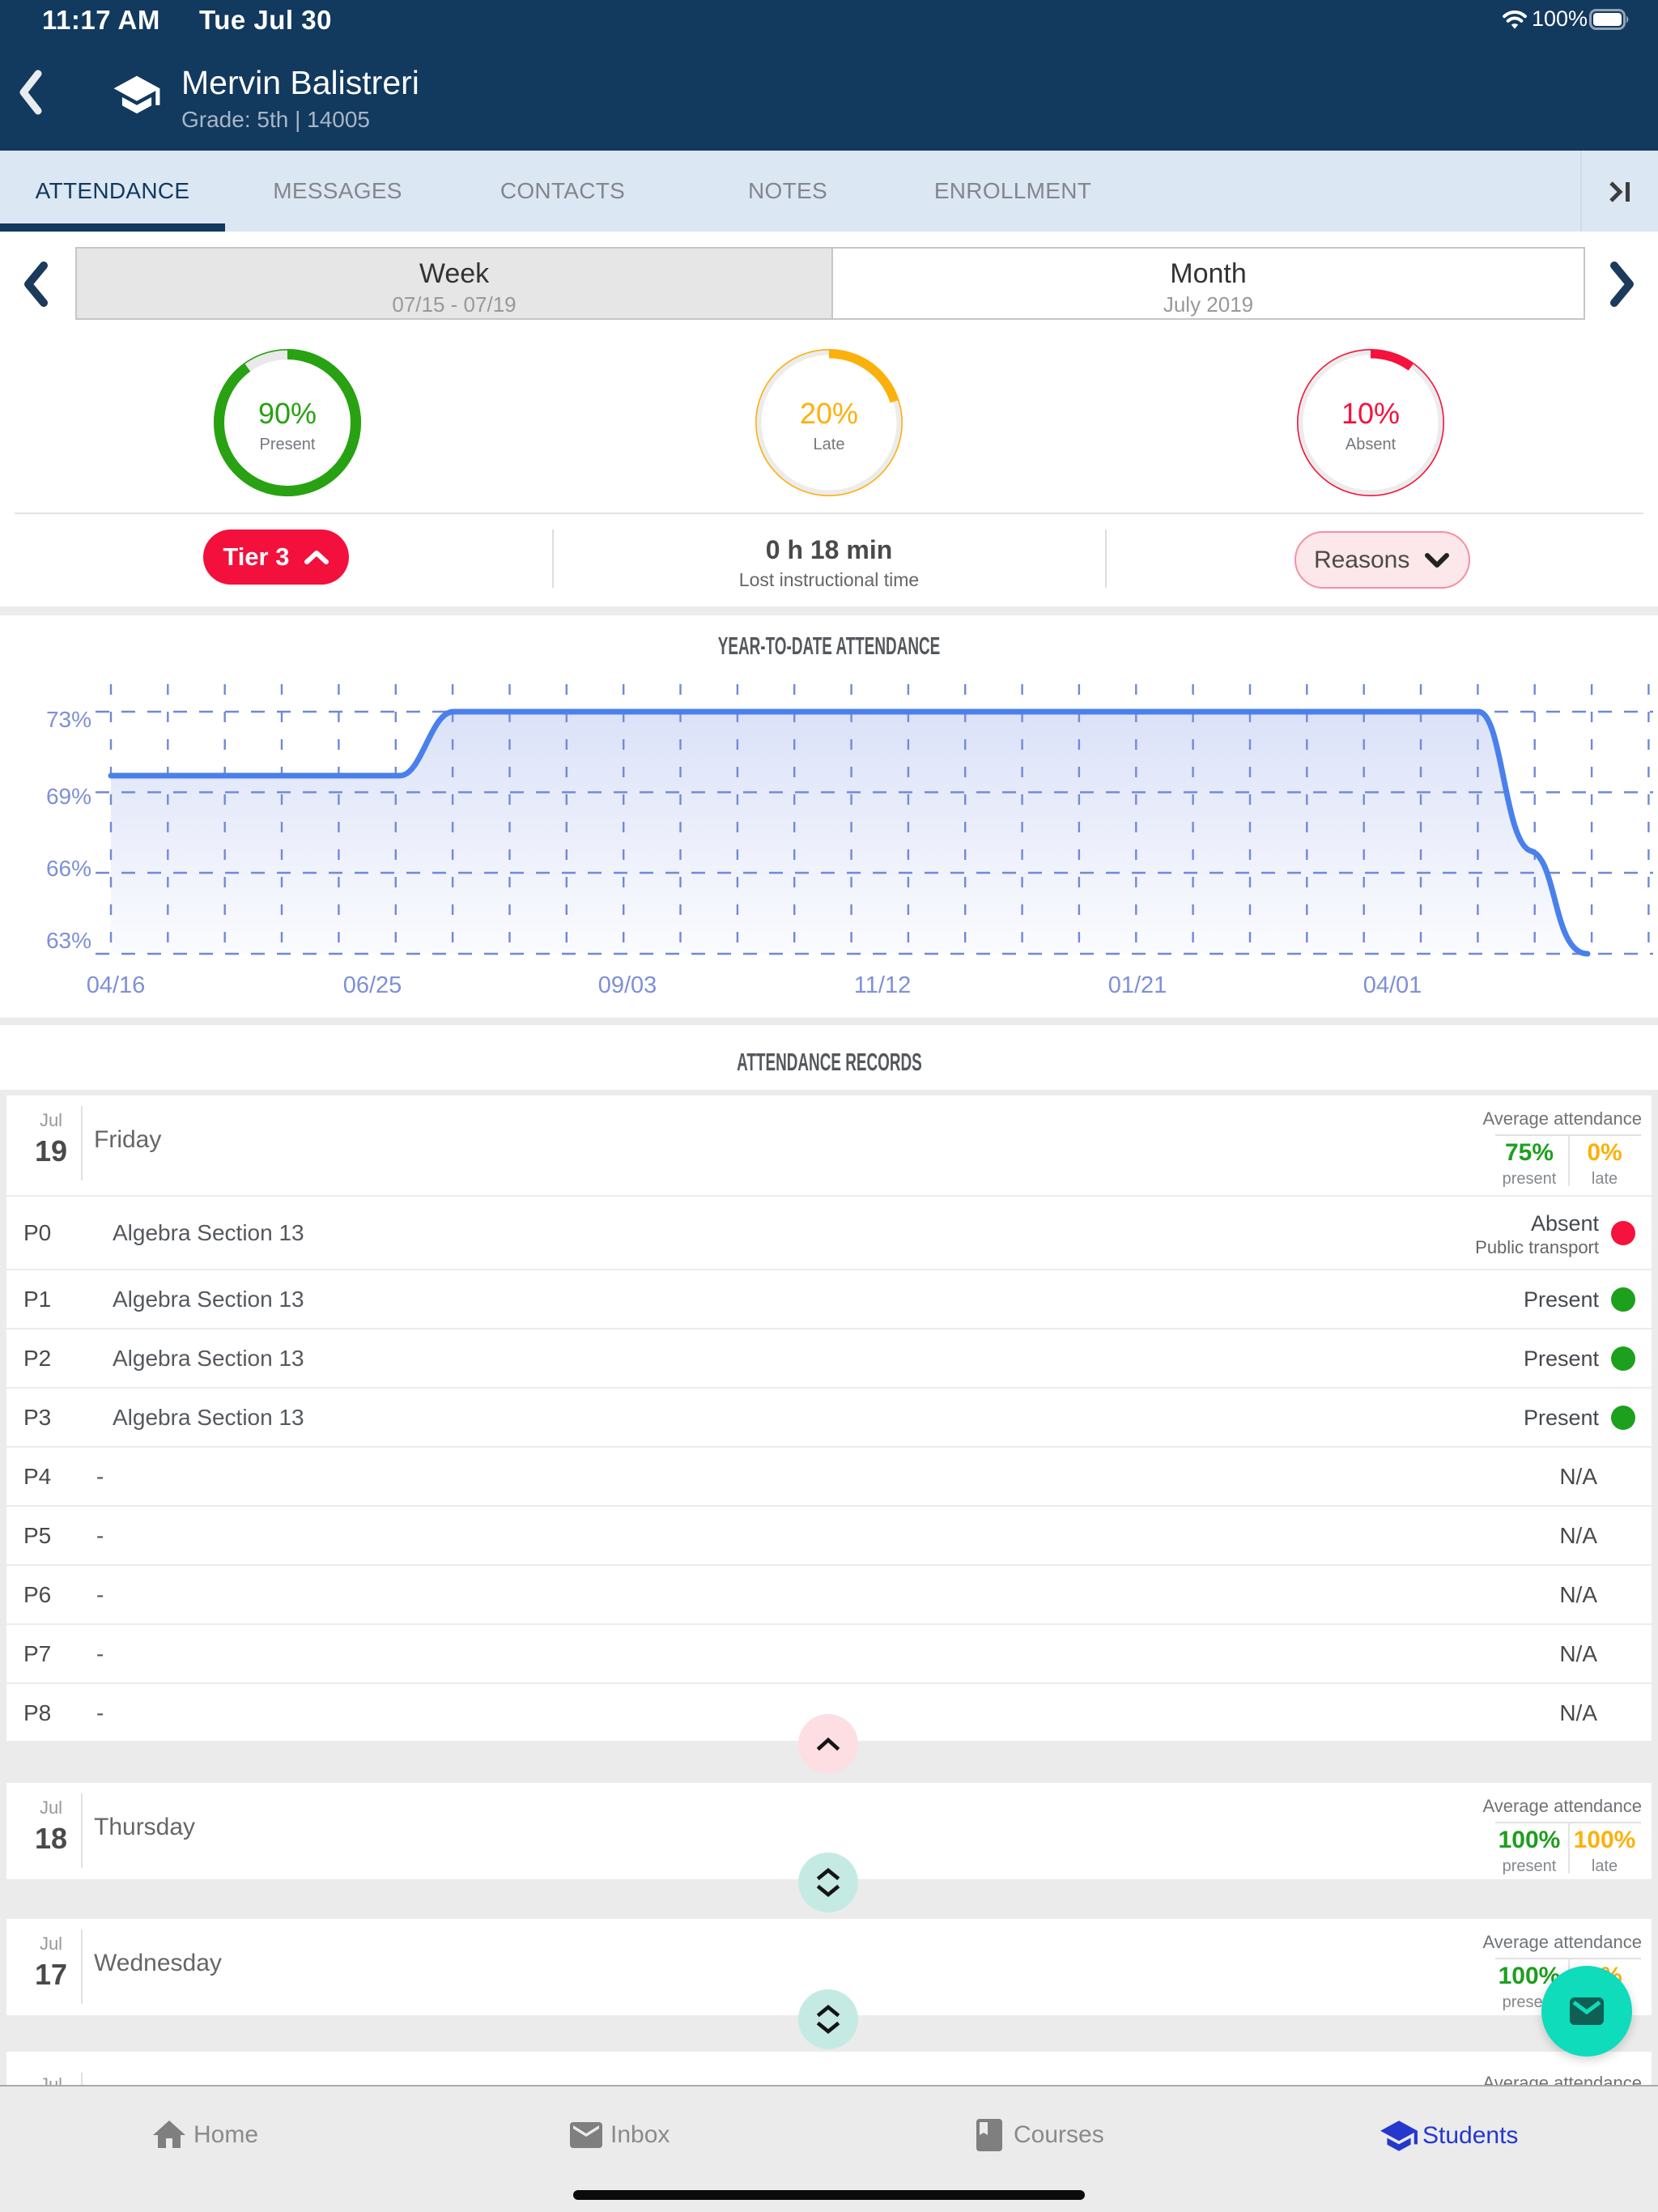 The width and height of the screenshot is (1658, 2212). I want to click on svg-text: 11/12, so click(882, 985).